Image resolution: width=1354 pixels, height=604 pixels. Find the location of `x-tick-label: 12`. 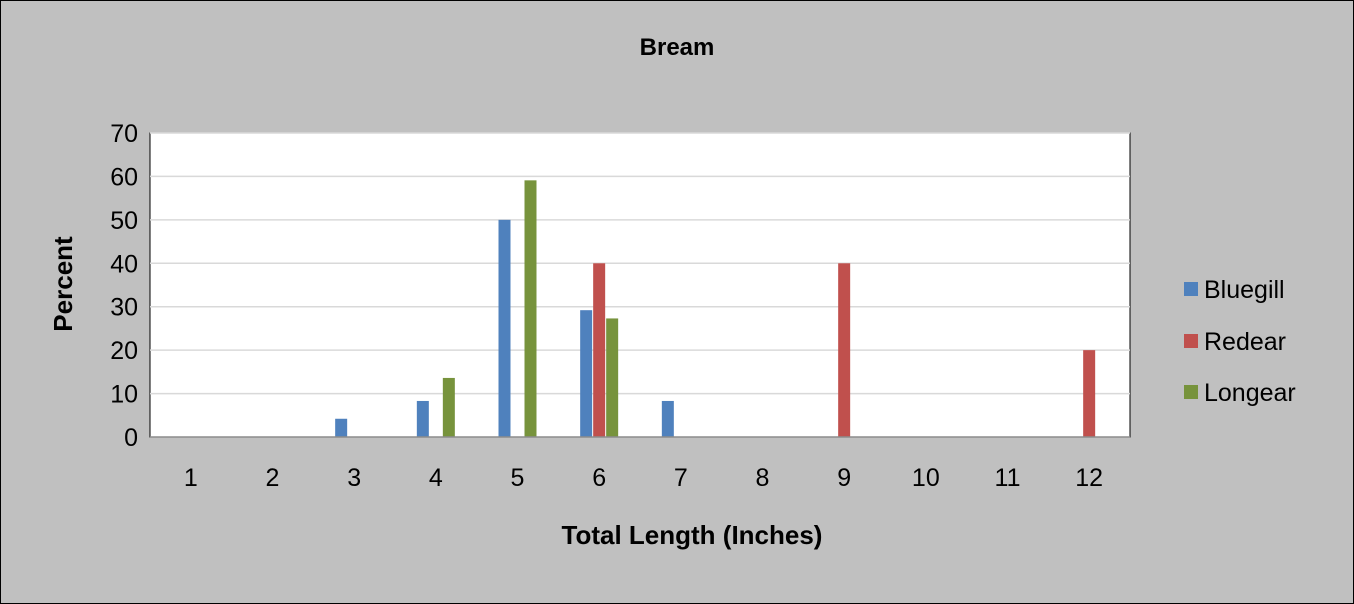

x-tick-label: 12 is located at coordinates (1089, 478).